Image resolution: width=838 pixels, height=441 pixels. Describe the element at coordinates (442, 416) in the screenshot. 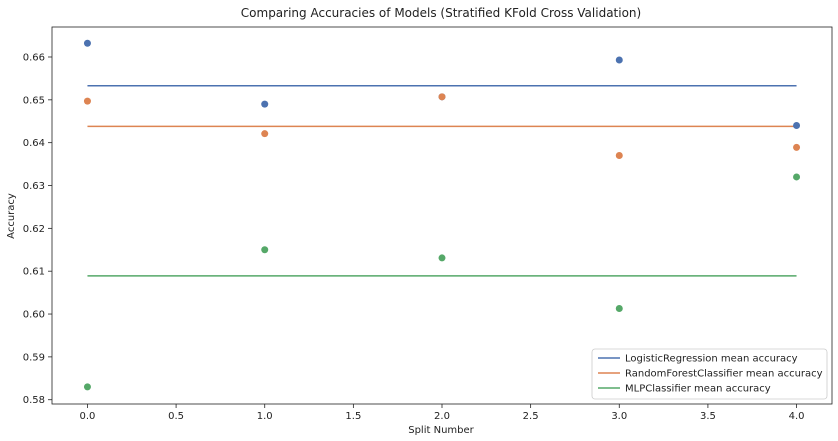

I see `x-tick-label-4: 2.0` at that location.